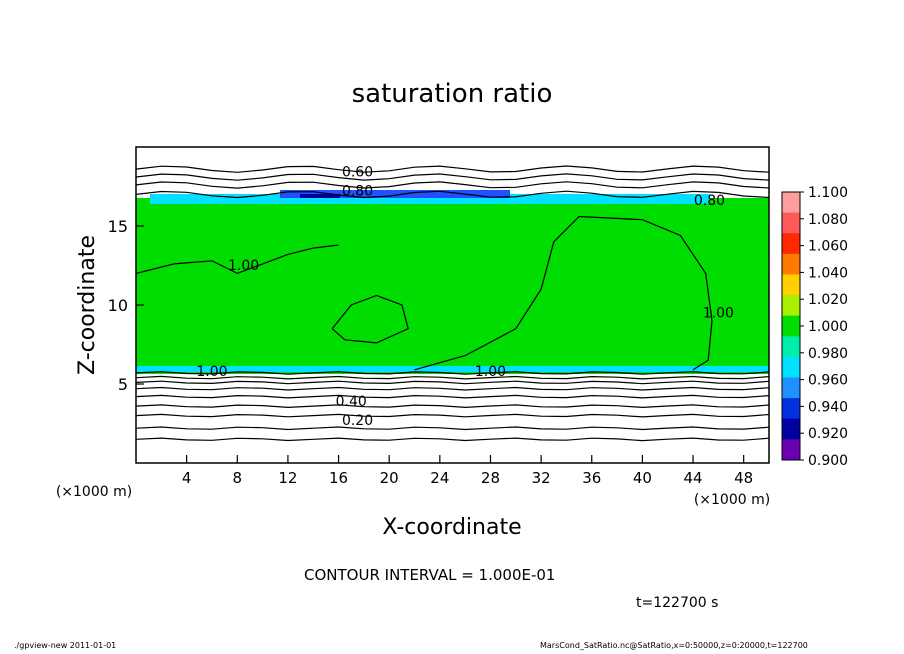 The width and height of the screenshot is (904, 654). Describe the element at coordinates (452, 185) in the screenshot. I see `contour-top-c` at that location.